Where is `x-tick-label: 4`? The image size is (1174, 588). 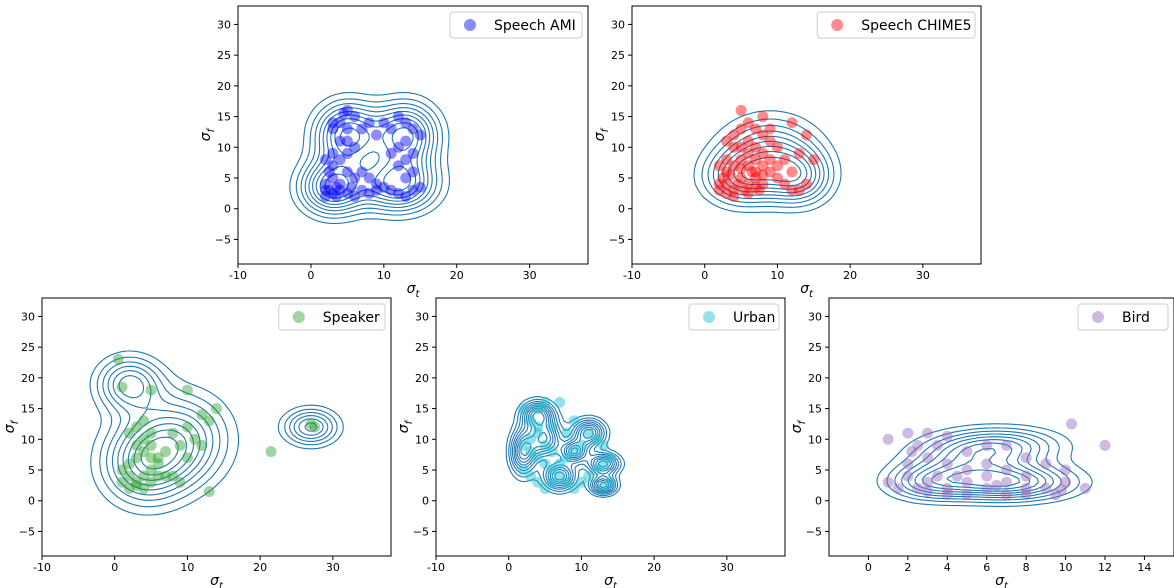
x-tick-label: 4 is located at coordinates (947, 567).